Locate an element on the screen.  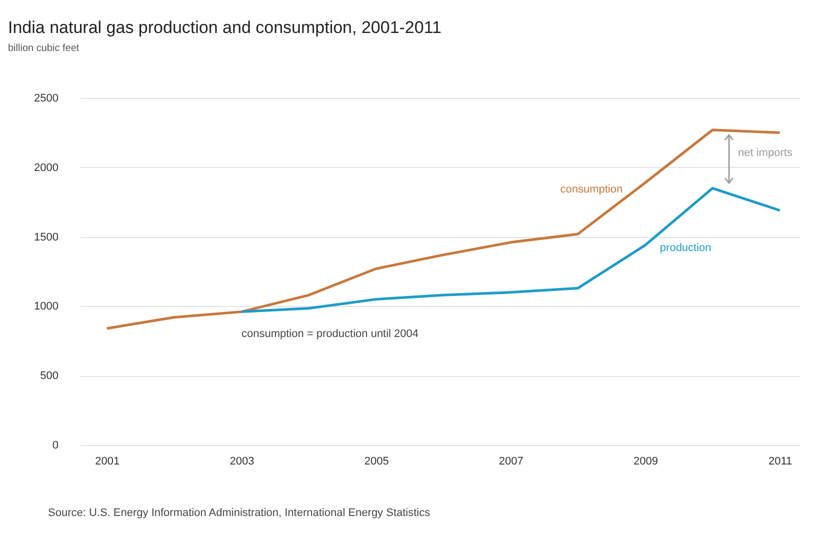
annotation: net imports is located at coordinates (765, 153).